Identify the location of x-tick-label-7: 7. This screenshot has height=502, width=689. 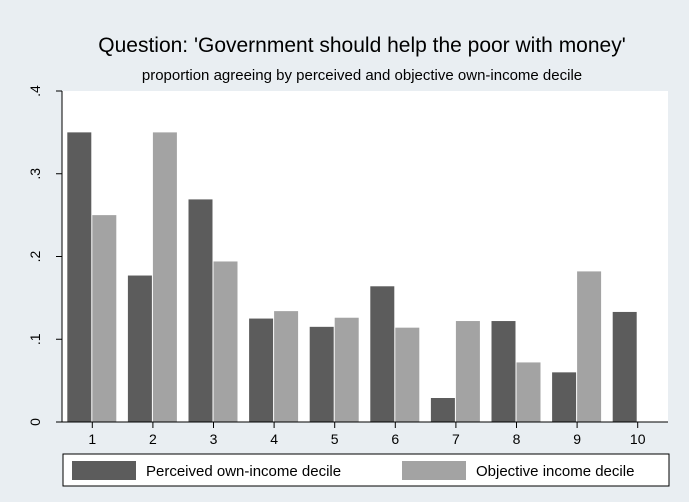
(456, 439).